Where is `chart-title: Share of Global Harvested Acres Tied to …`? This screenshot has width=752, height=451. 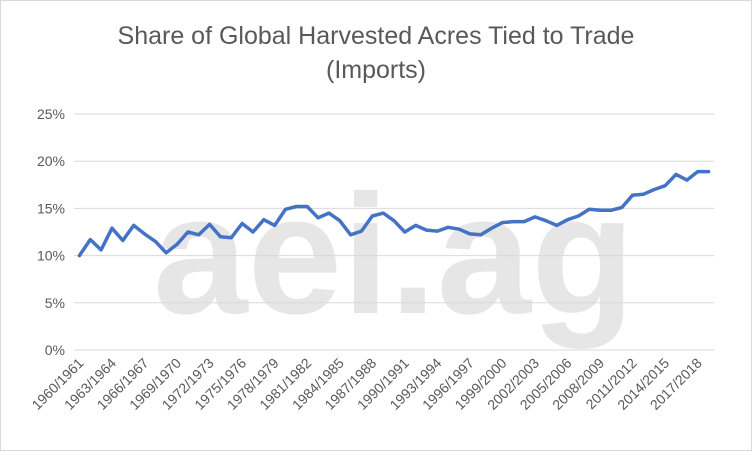 chart-title: Share of Global Harvested Acres Tied to … is located at coordinates (376, 53).